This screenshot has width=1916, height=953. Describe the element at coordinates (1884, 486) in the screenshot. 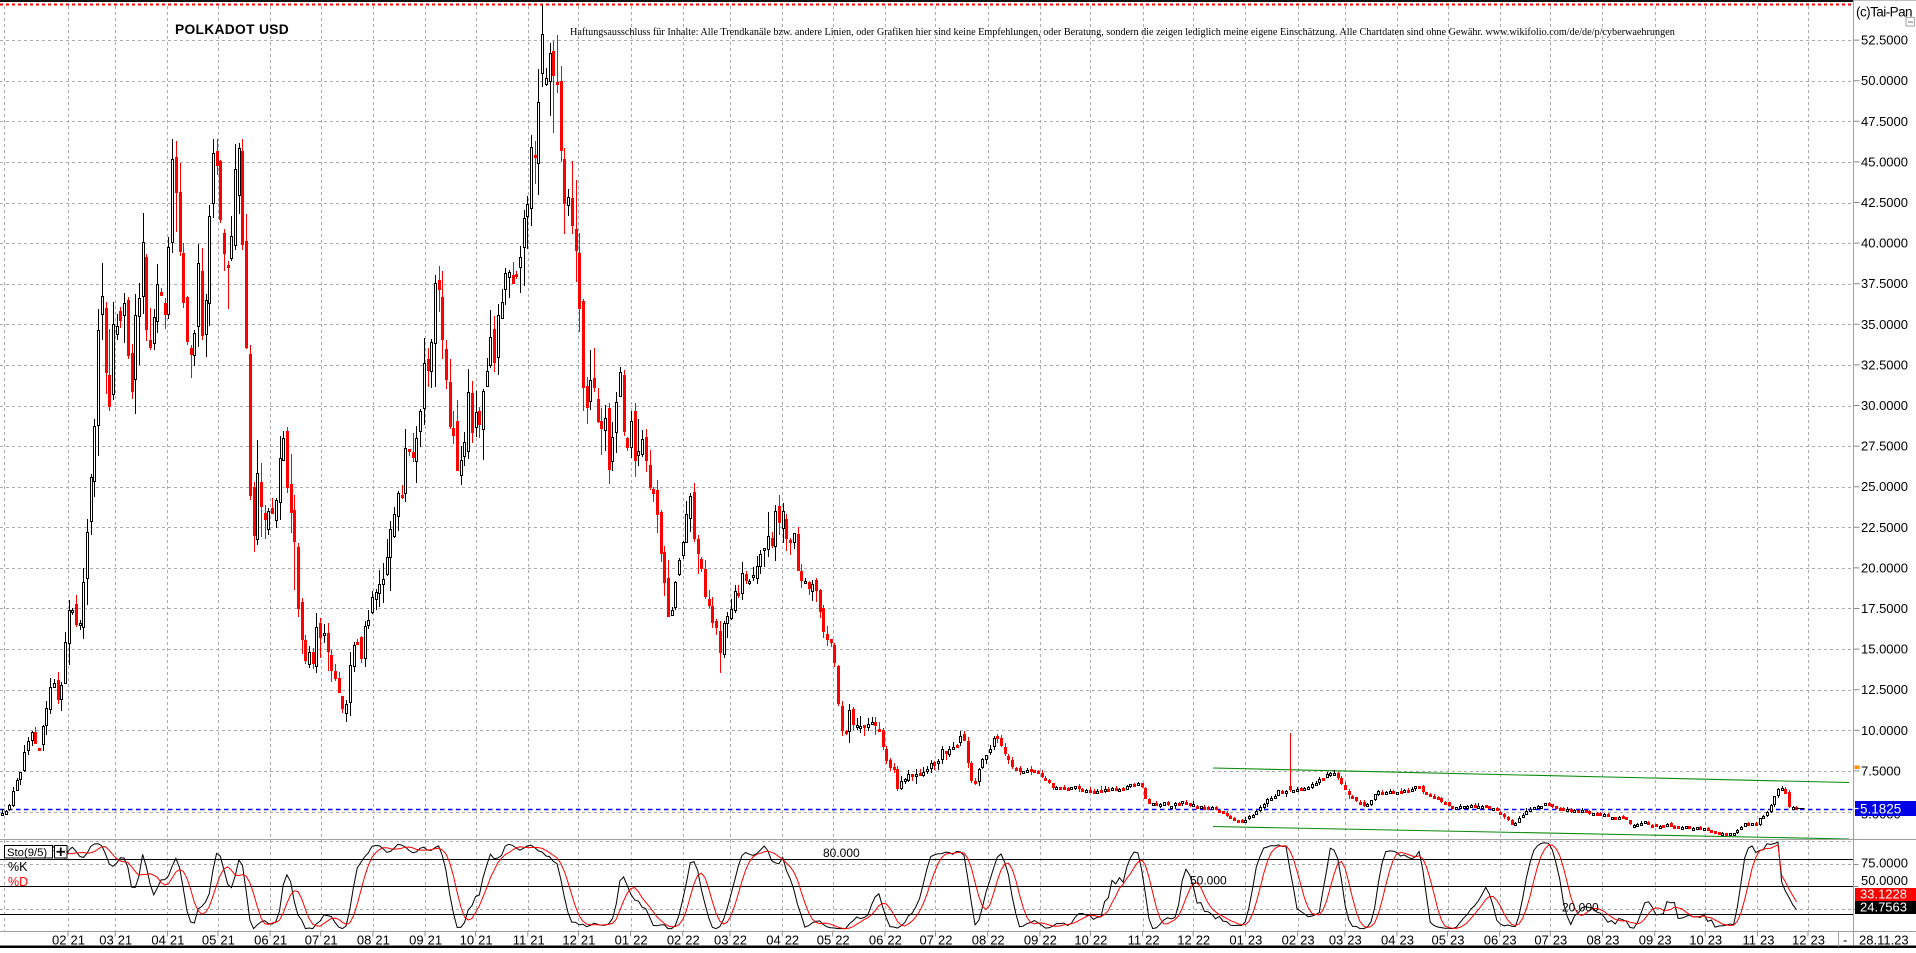

I see `svg-text: 25.0000` at that location.